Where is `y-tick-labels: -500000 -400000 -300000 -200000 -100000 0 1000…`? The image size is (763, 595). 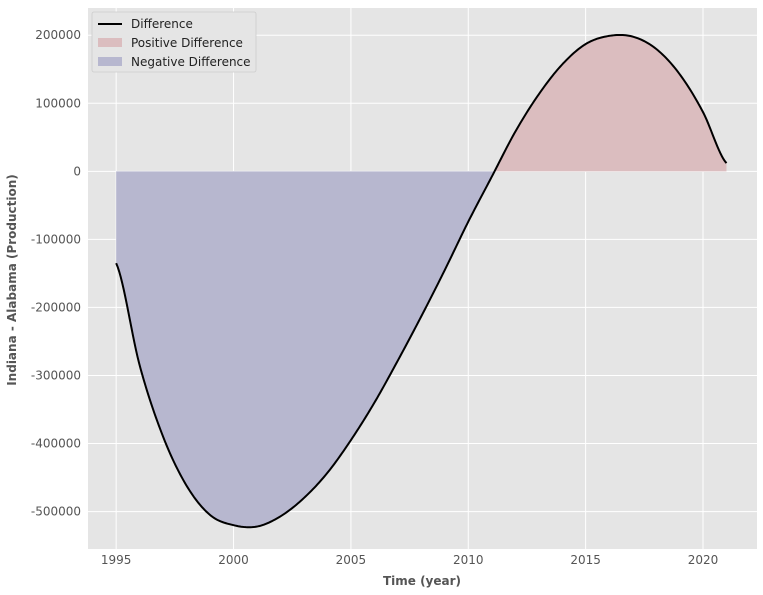 y-tick-labels: -500000 -400000 -300000 -200000 -100000 0 1000… is located at coordinates (56, 273).